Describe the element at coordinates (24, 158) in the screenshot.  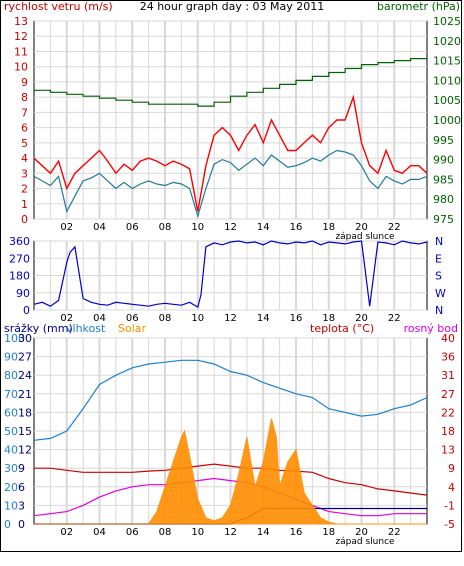
I see `wind-tick-label-4: 4` at that location.